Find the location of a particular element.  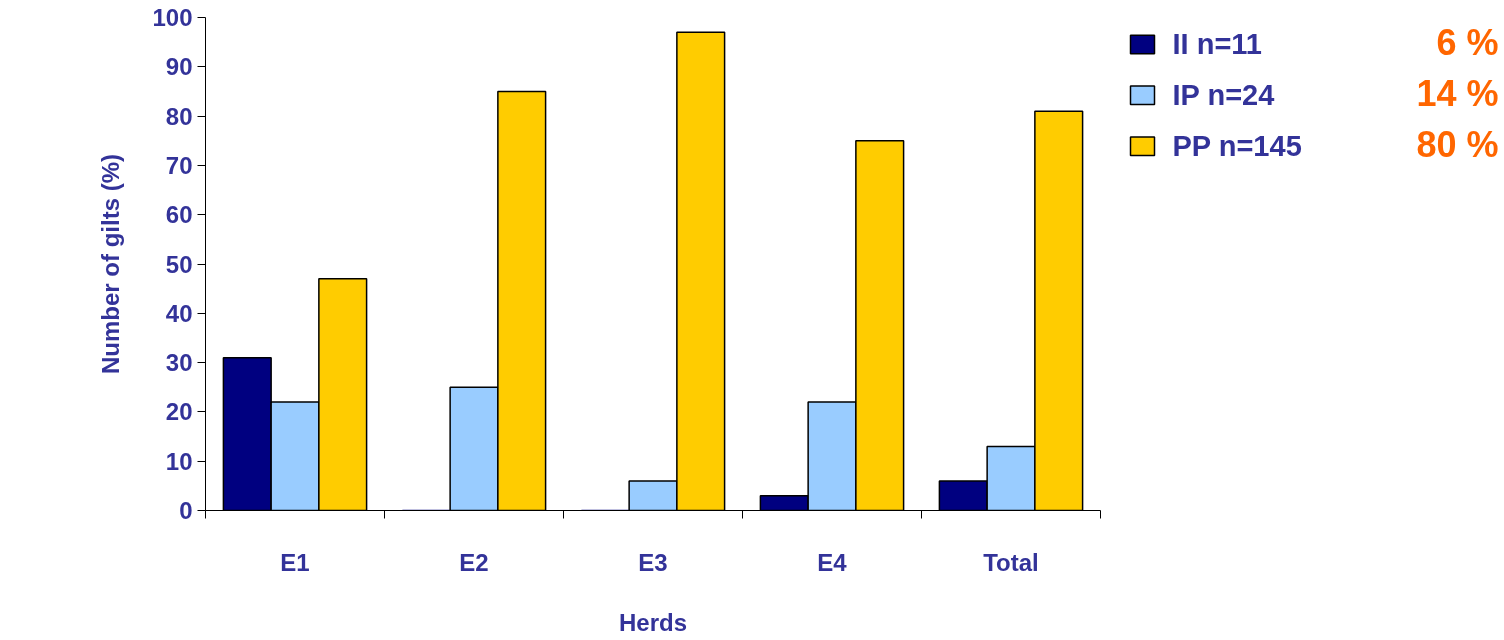

y-tick-label: 90 is located at coordinates (179, 67).